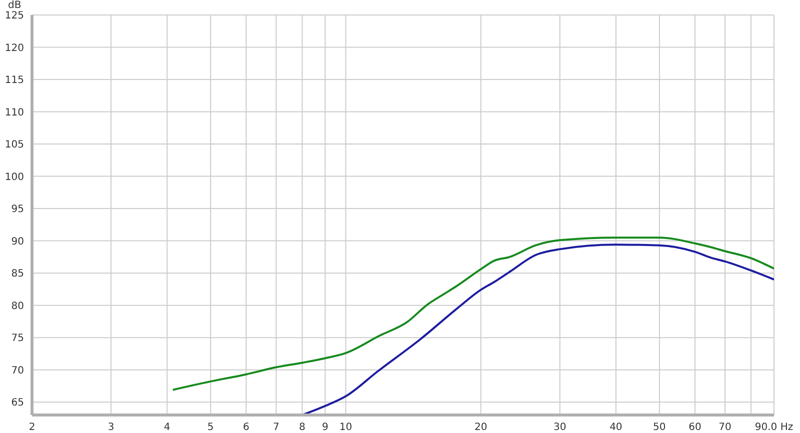 The width and height of the screenshot is (800, 433). Describe the element at coordinates (774, 427) in the screenshot. I see `x-tick-label: 90.0 Hz` at that location.